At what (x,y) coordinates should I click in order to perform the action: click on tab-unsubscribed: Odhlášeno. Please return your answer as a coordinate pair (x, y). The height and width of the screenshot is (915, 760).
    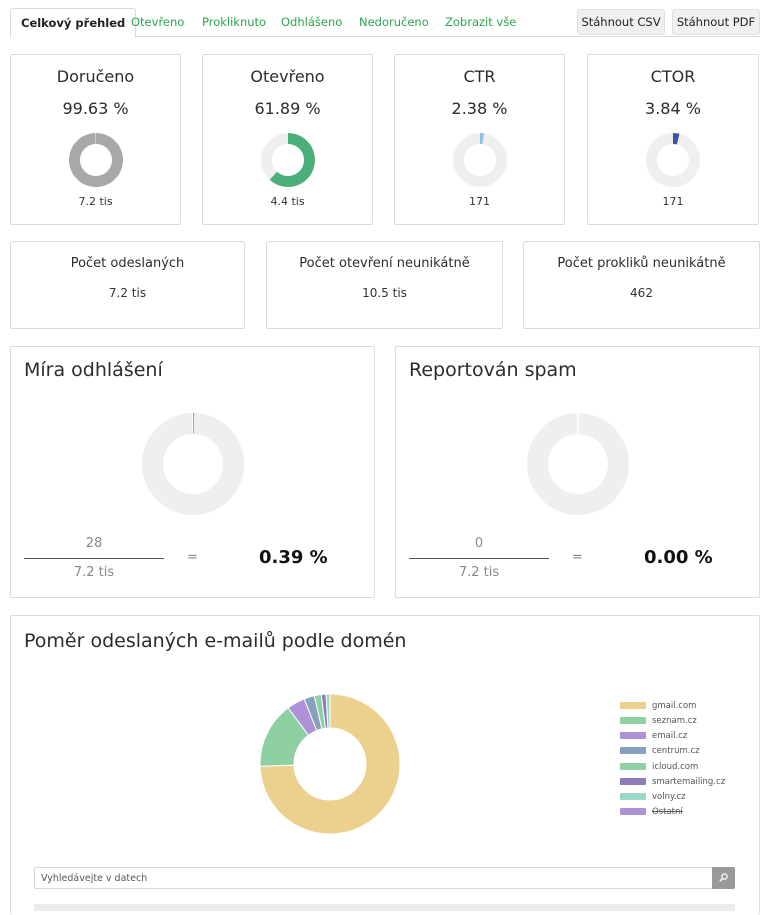
    Looking at the image, I should click on (312, 22).